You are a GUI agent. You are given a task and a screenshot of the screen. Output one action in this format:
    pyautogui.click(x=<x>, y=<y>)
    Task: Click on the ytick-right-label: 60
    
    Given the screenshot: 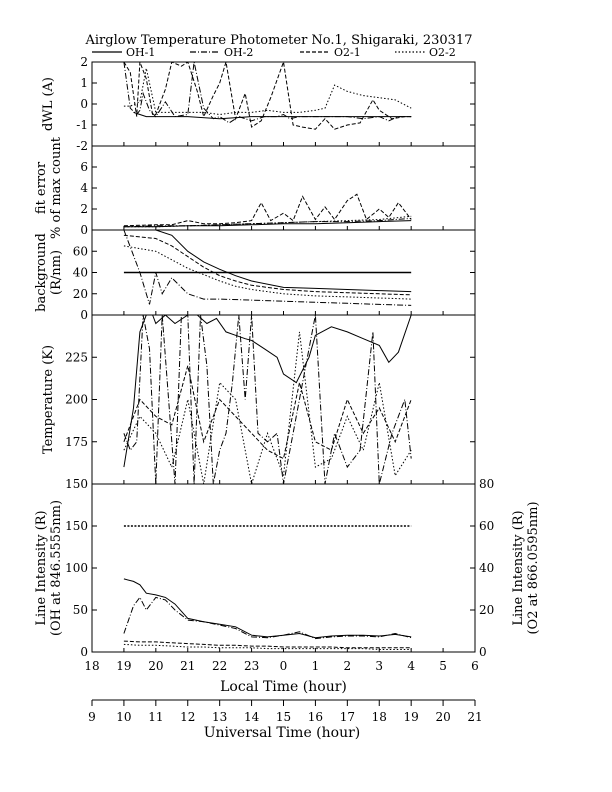 What is the action you would take?
    pyautogui.click(x=486, y=526)
    